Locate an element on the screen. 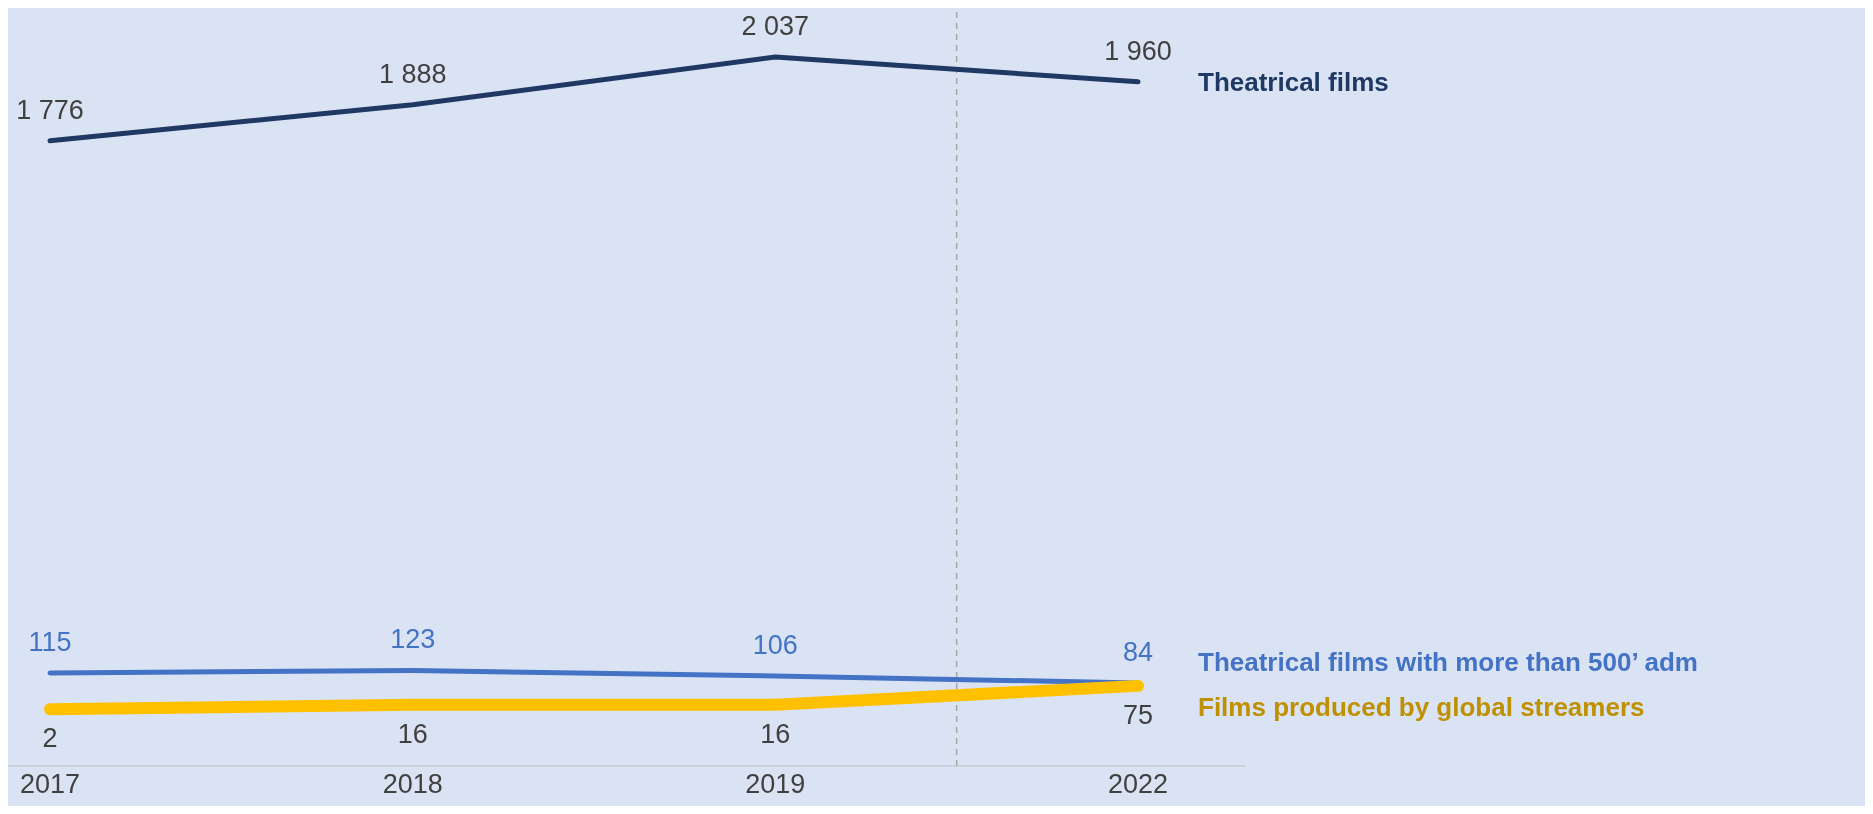 Image resolution: width=1873 pixels, height=814 pixels. data-label: 75 is located at coordinates (1138, 714).